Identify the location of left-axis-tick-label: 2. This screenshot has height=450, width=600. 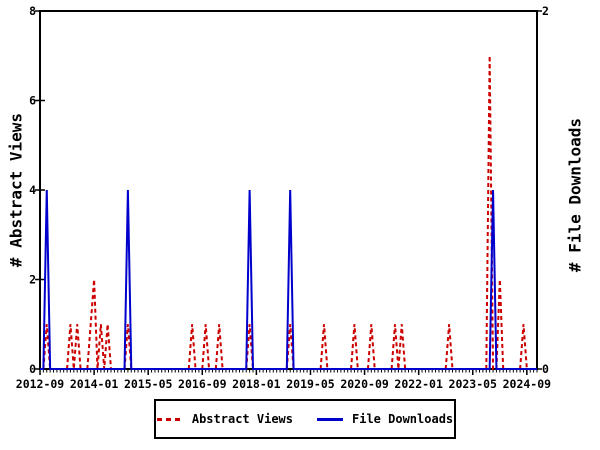
(32, 280).